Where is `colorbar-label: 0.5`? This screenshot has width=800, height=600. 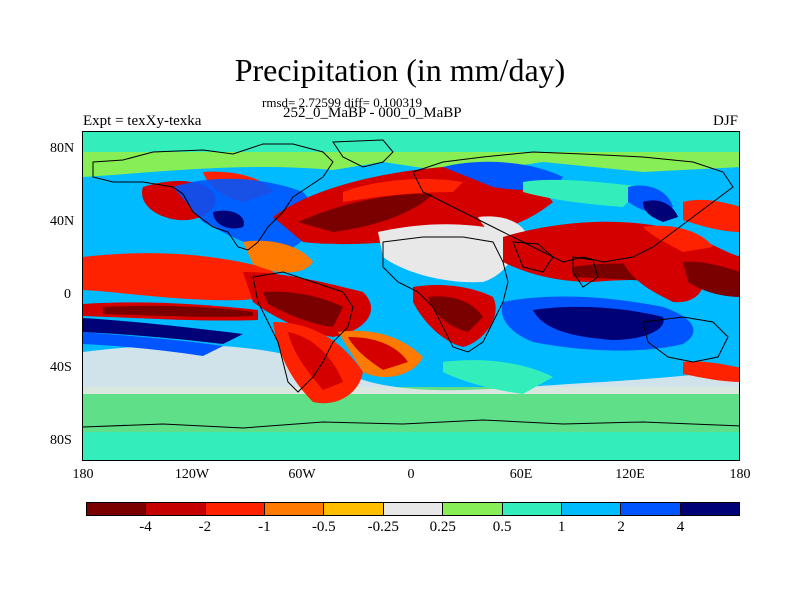 colorbar-label: 0.5 is located at coordinates (502, 527).